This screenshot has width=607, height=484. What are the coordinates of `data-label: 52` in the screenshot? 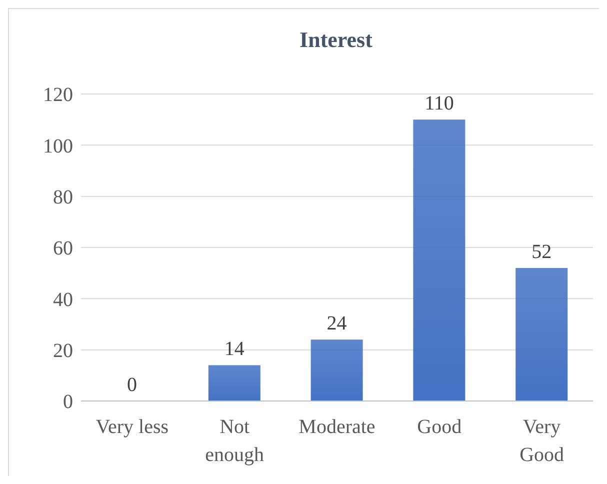 It's located at (542, 251).